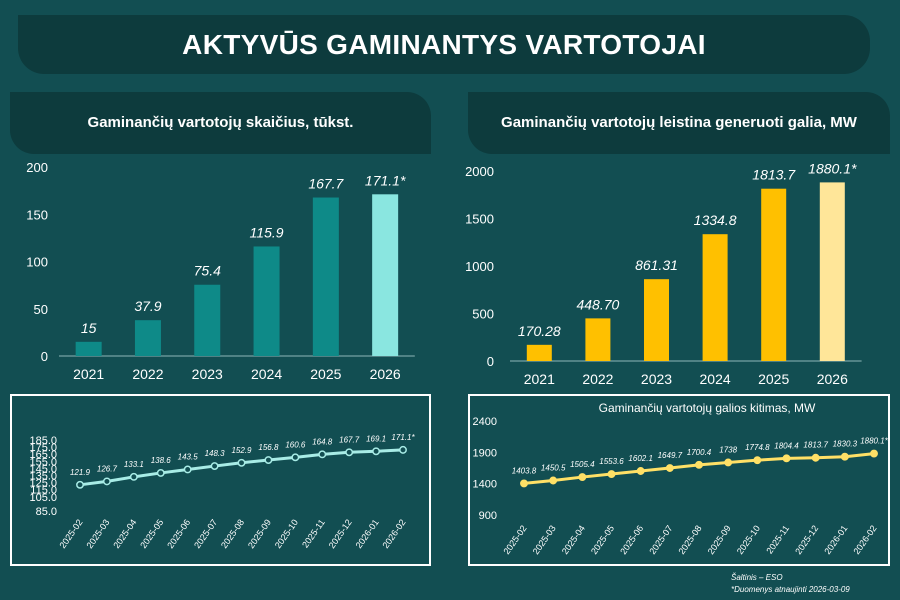 The width and height of the screenshot is (900, 600). What do you see at coordinates (611, 461) in the screenshot?
I see `capacity-monthly-data-label: 1553.6` at bounding box center [611, 461].